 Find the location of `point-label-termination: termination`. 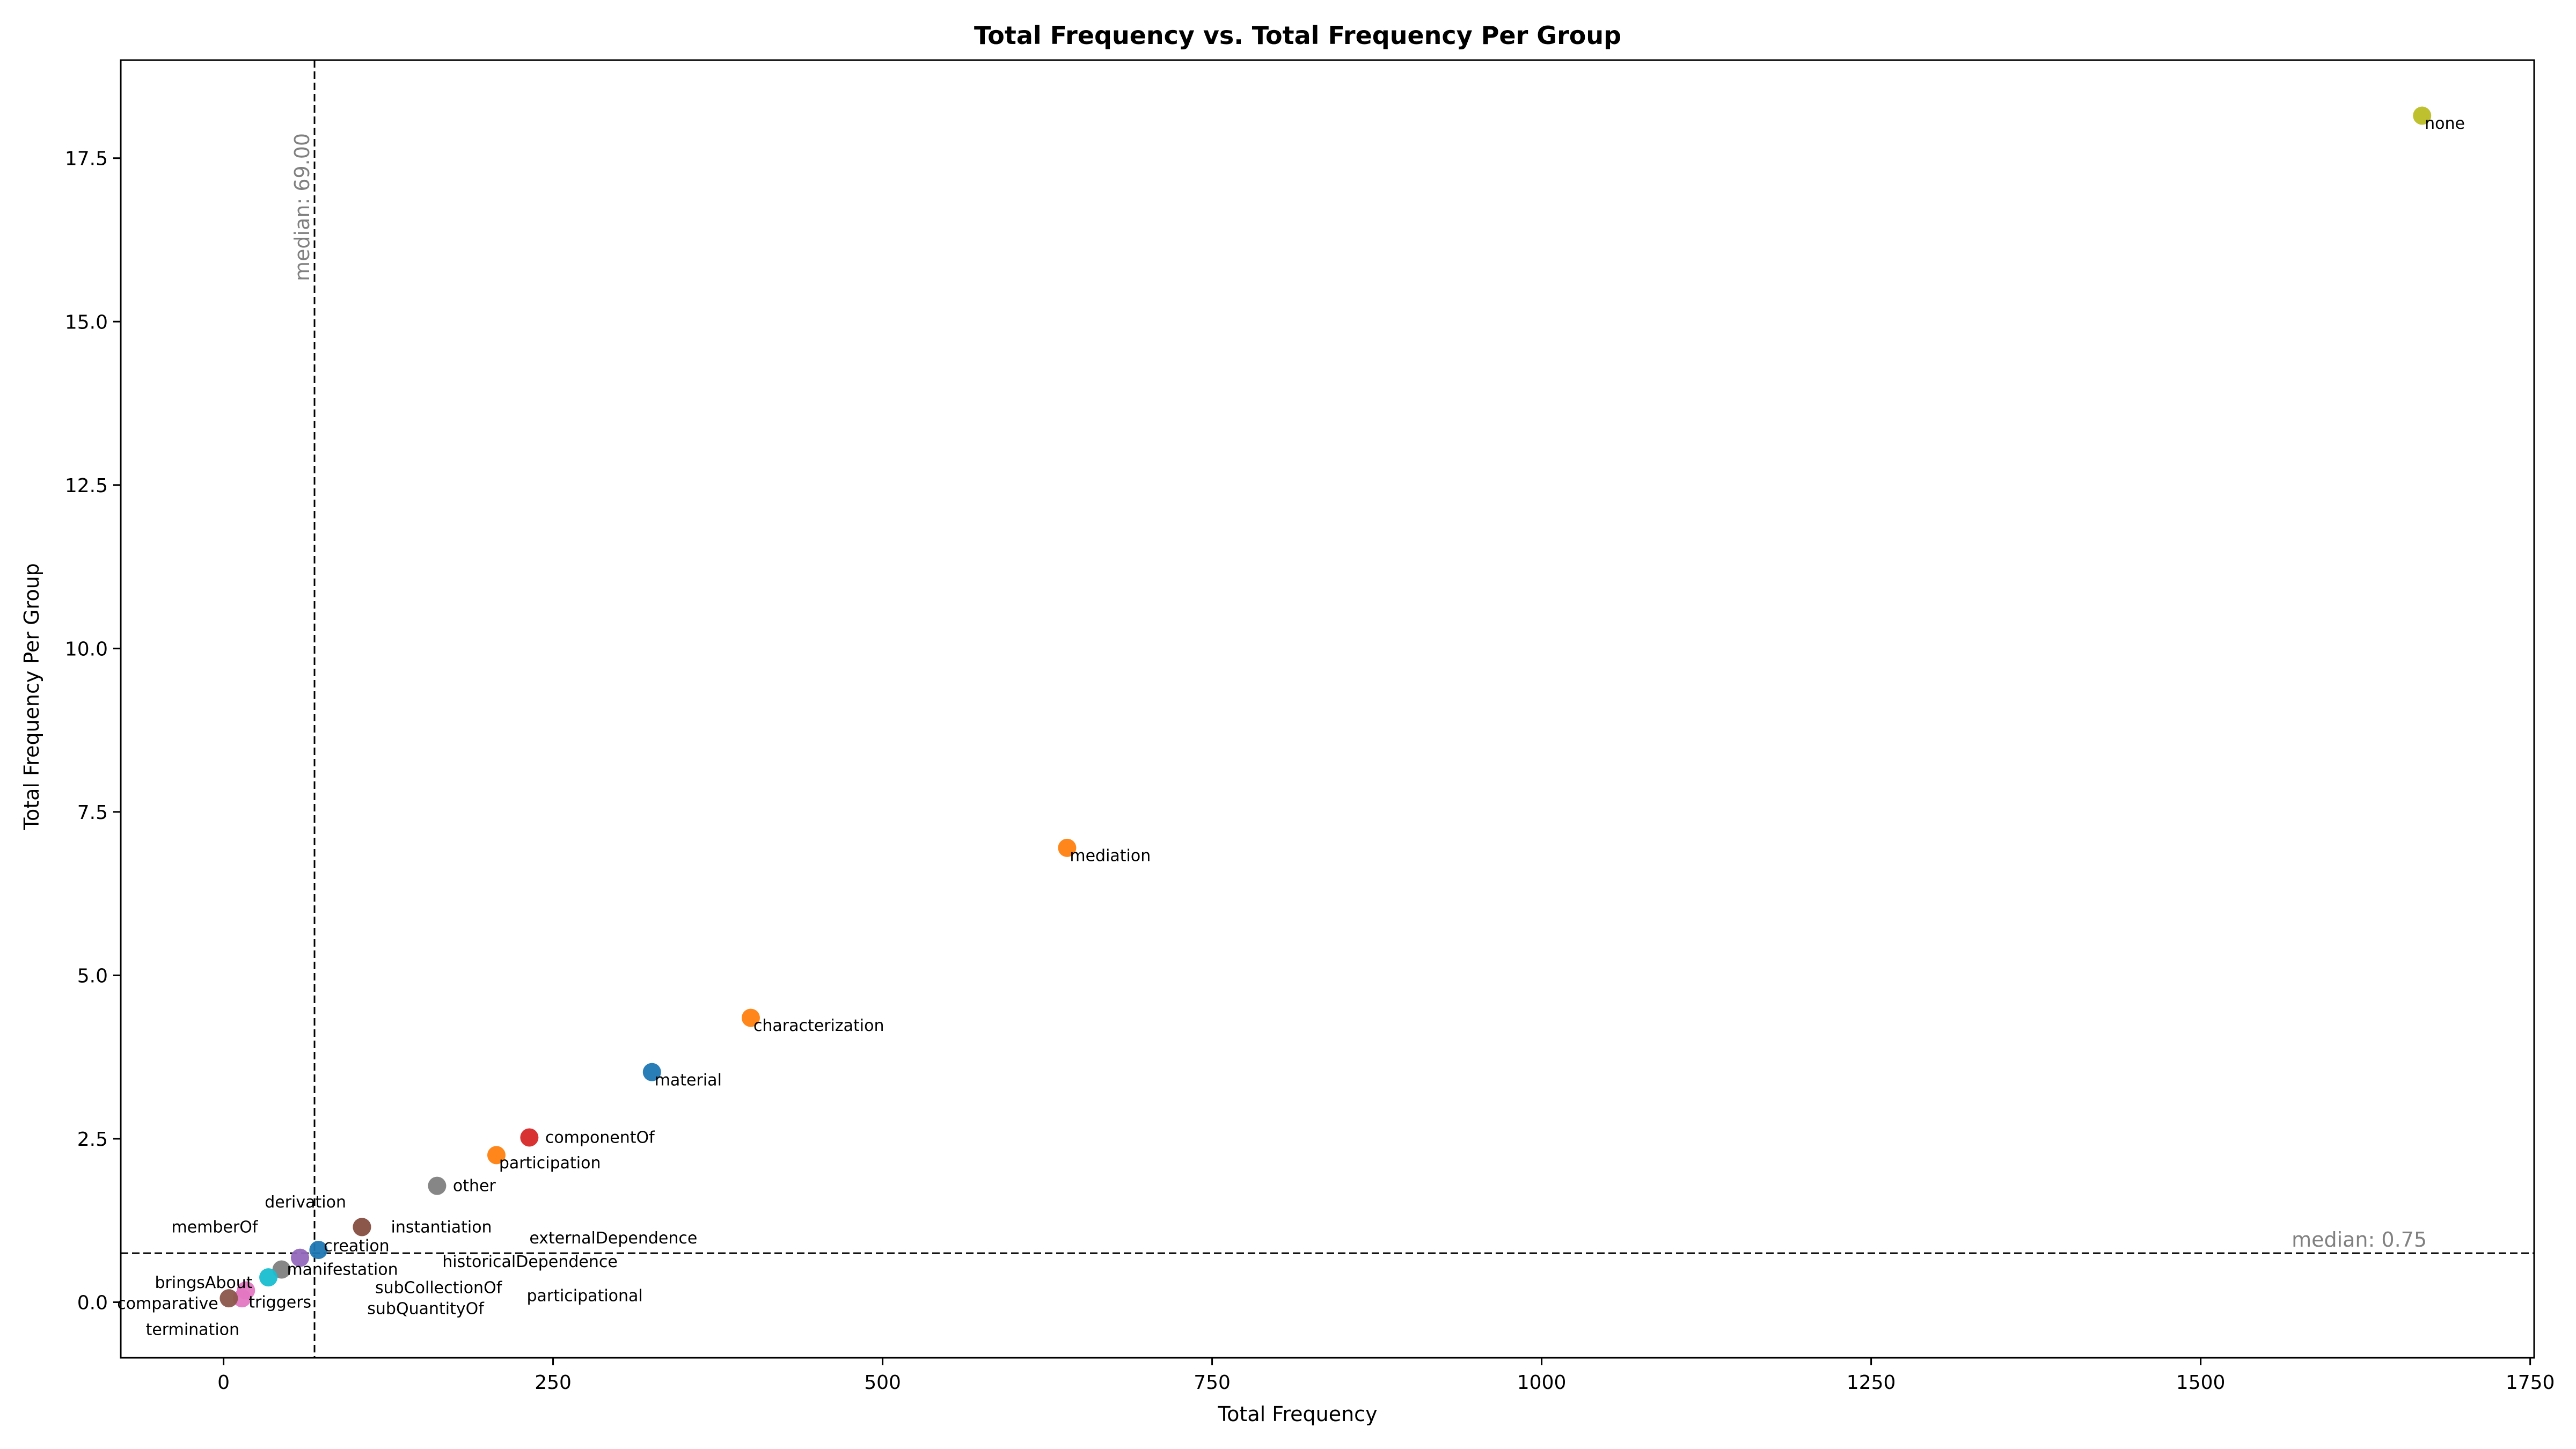

point-label-termination: termination is located at coordinates (192, 1330).